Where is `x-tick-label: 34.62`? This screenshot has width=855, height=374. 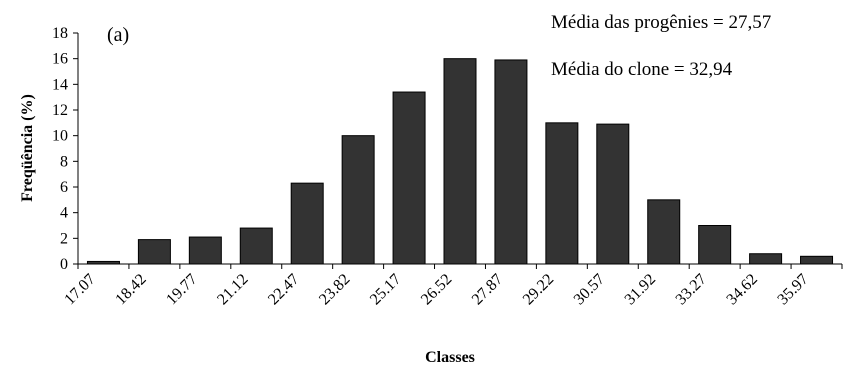
x-tick-label: 34.62 is located at coordinates (741, 289).